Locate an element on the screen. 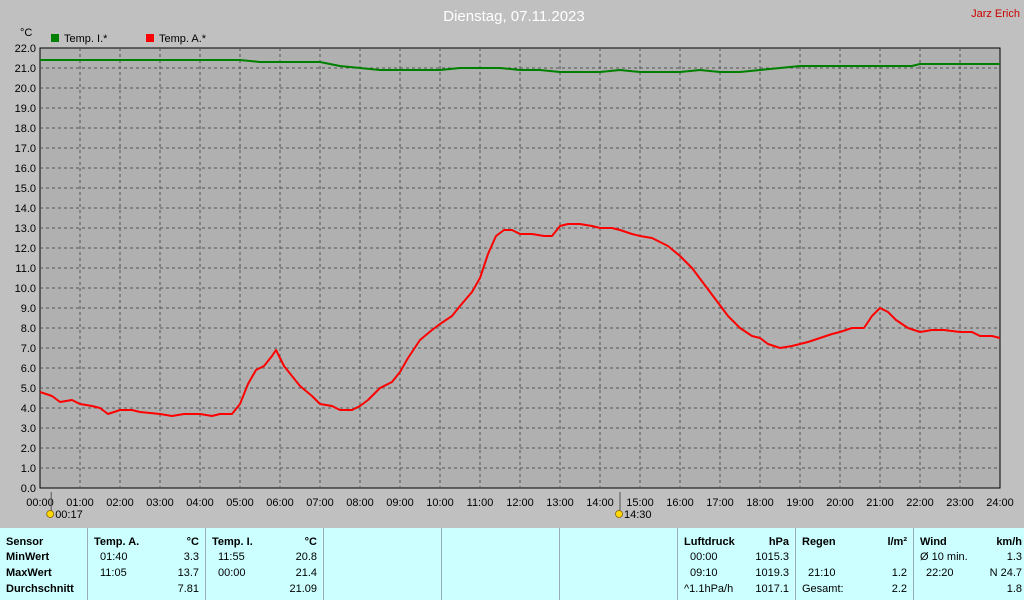 The width and height of the screenshot is (1024, 600). x-tick-label: 08:00 is located at coordinates (360, 503).